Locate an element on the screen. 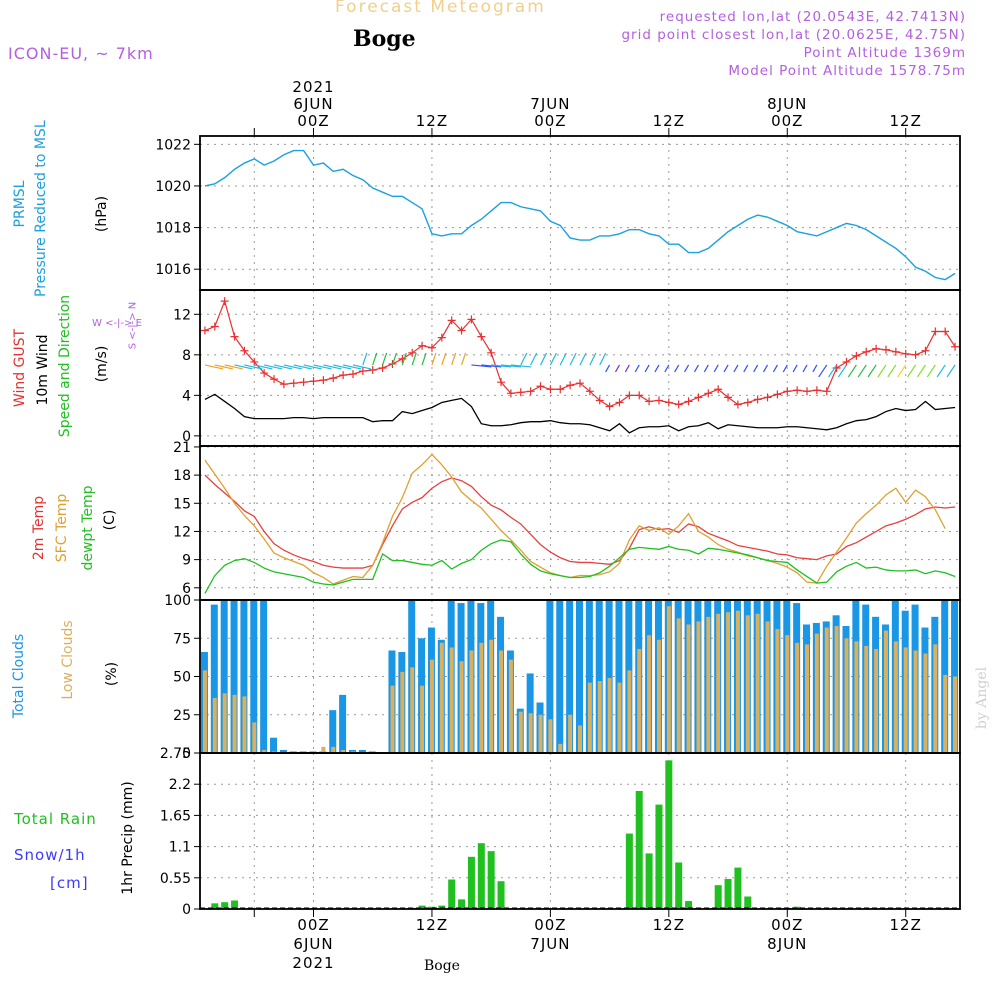 This screenshot has width=1000, height=1000. y-tick-label: 2.75 is located at coordinates (175, 754).